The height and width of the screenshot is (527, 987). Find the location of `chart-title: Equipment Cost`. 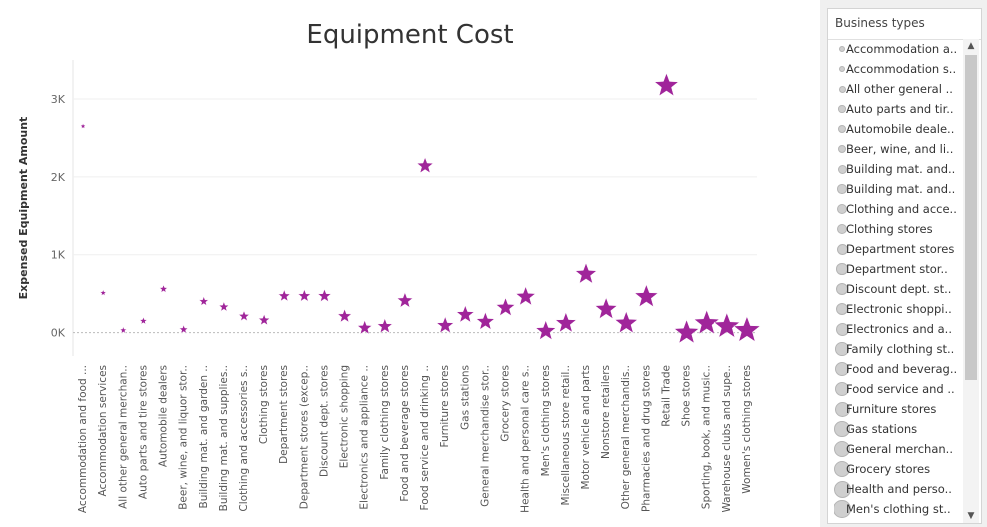

chart-title: Equipment Cost is located at coordinates (410, 35).